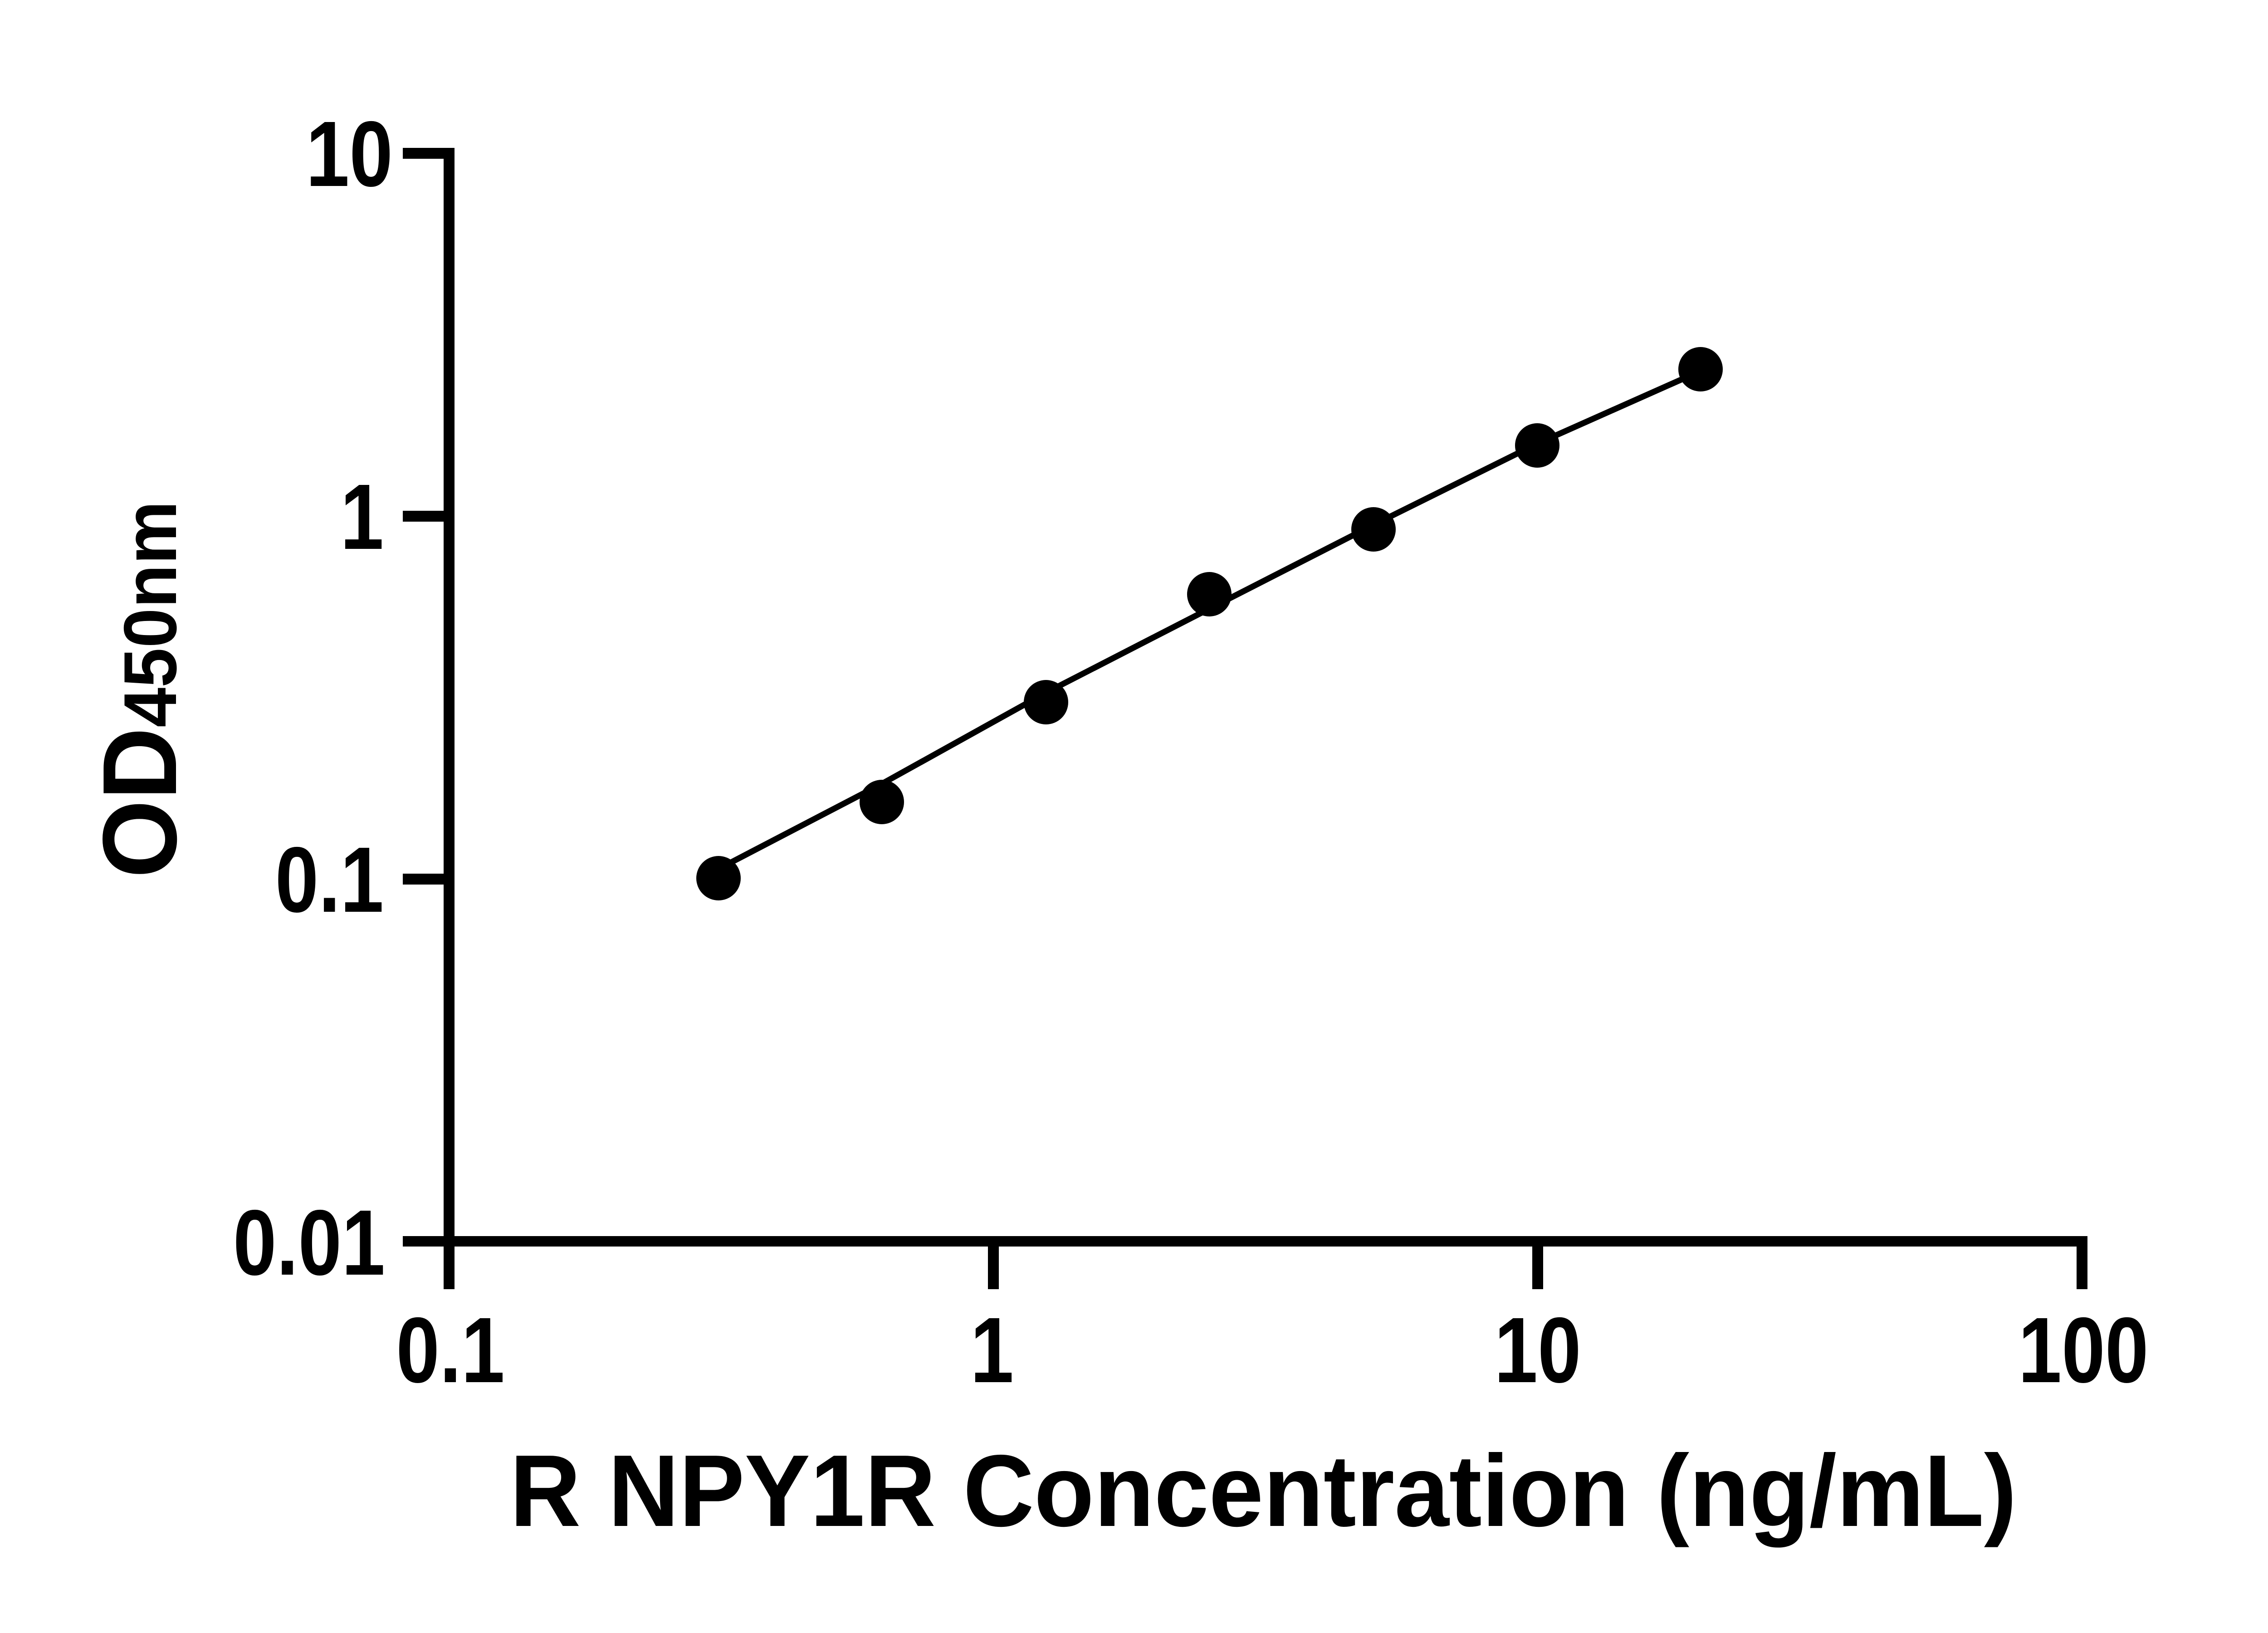  I want to click on svg-text: 100, so click(2083, 1350).